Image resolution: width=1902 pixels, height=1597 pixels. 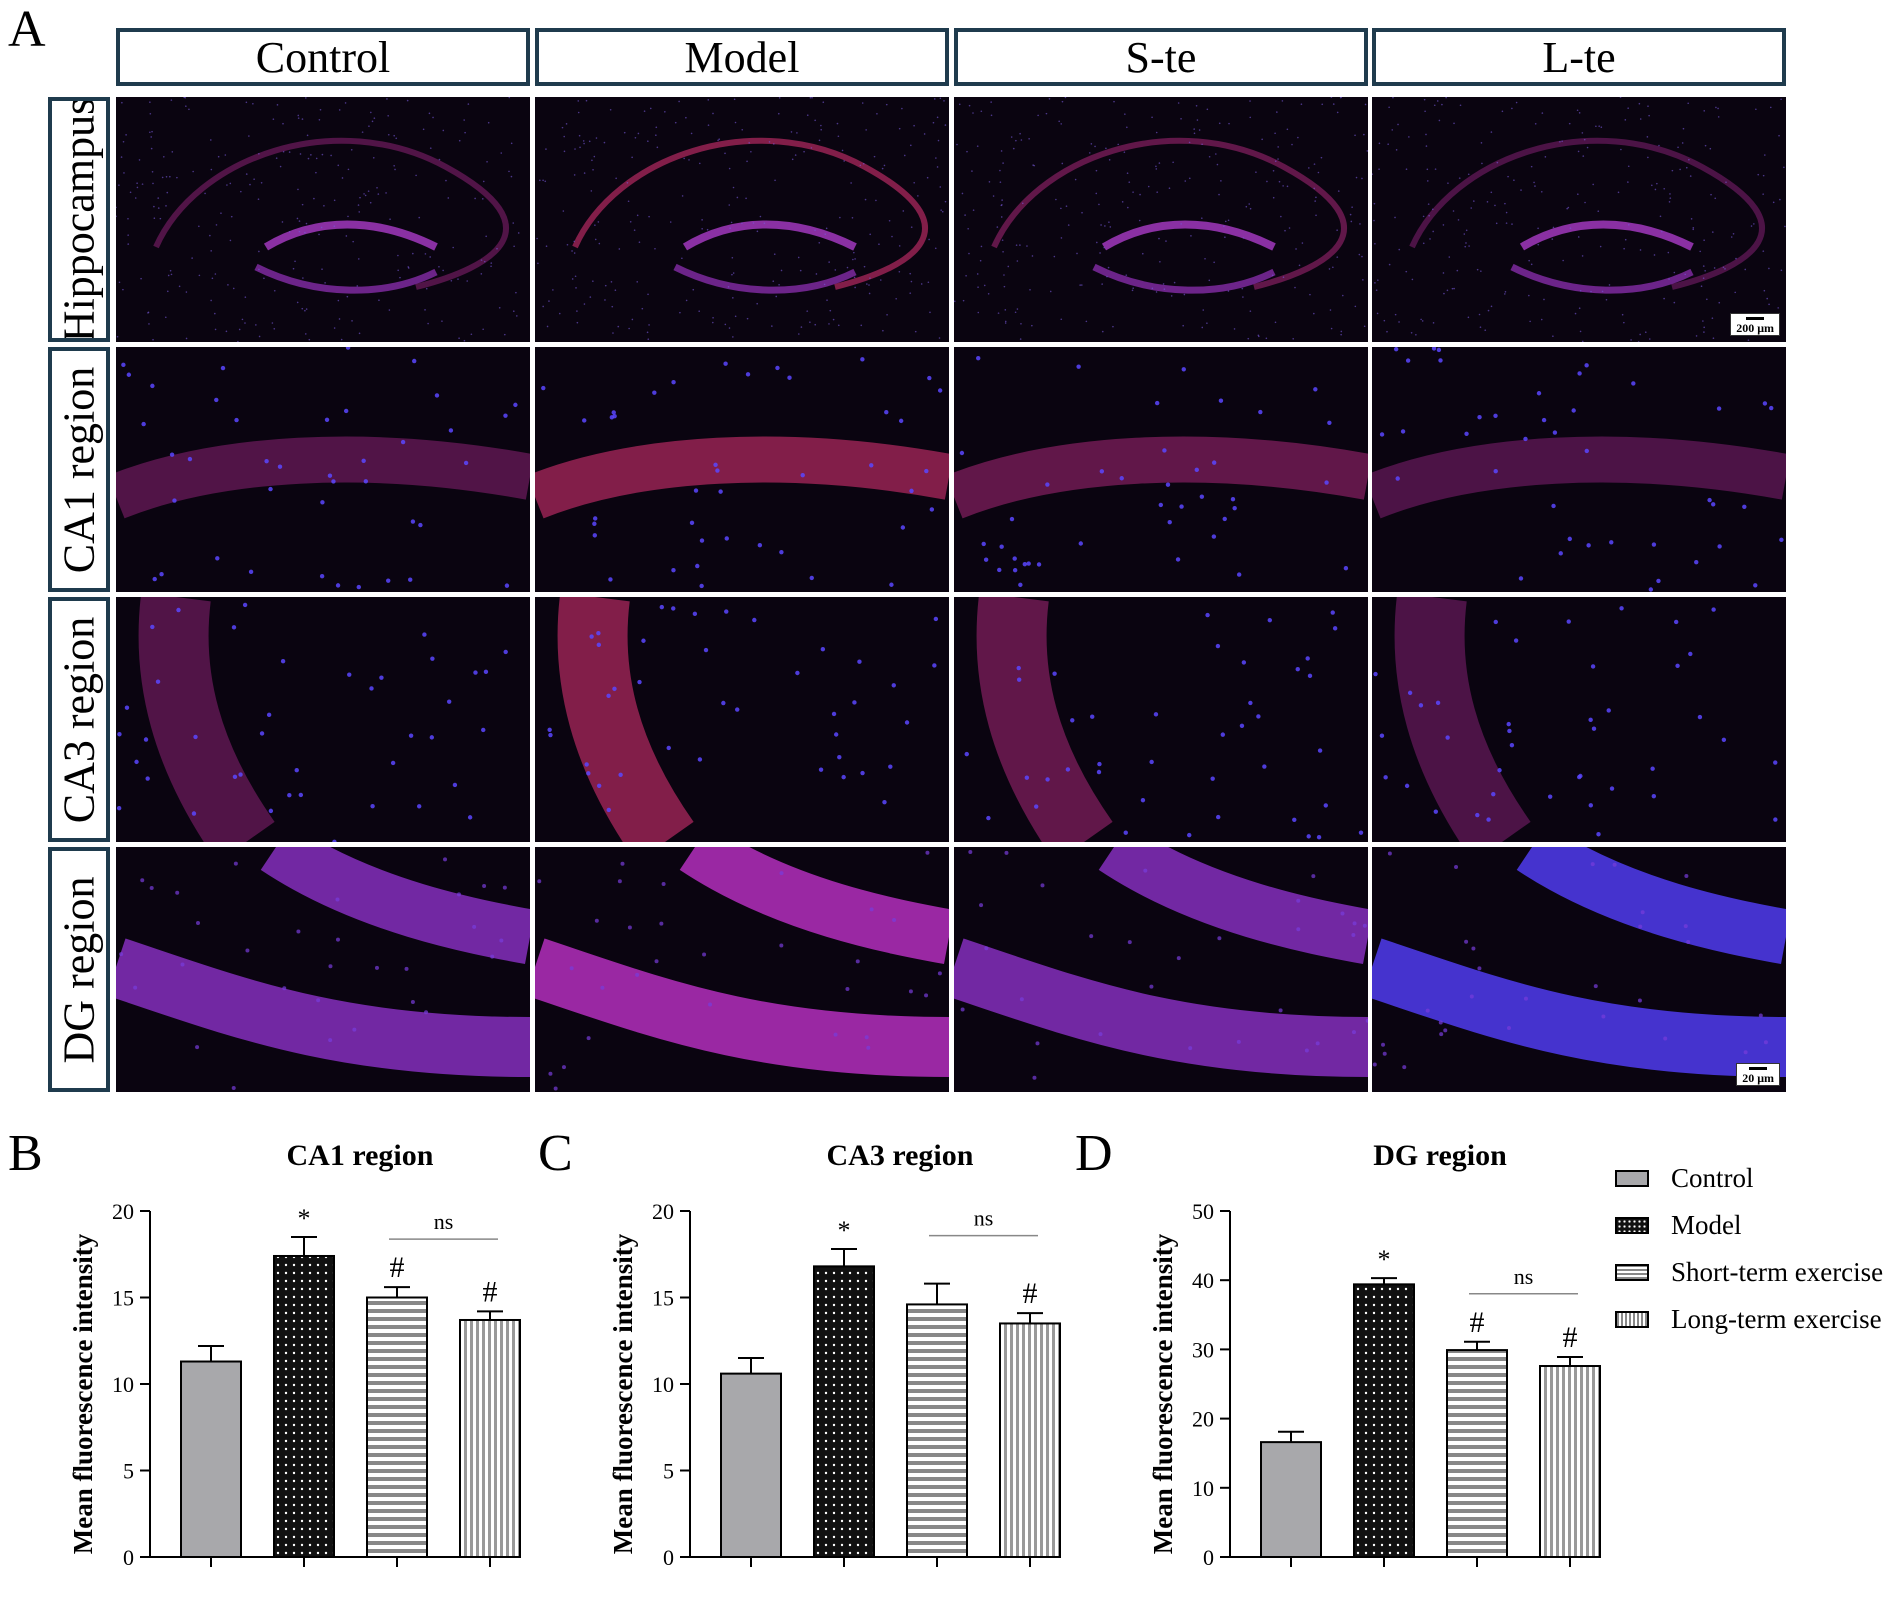 I want to click on column-header-model: Model, so click(x=742, y=57).